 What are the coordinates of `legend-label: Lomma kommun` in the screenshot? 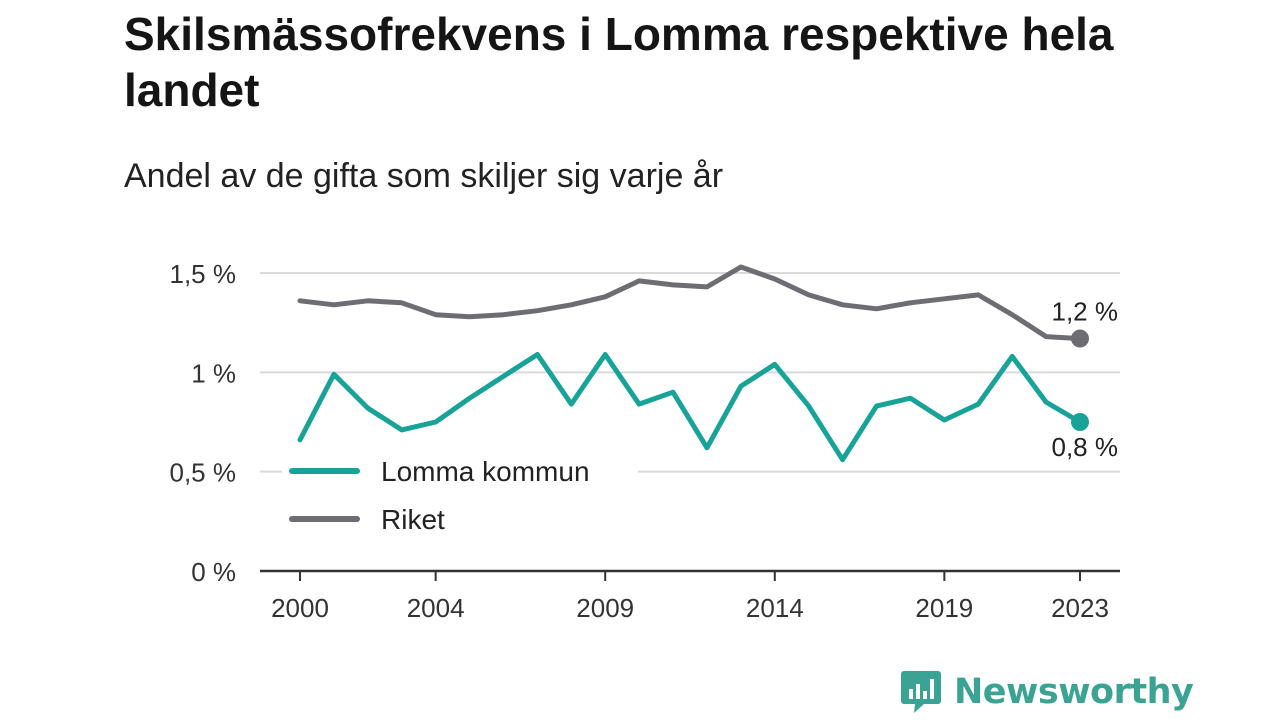 It's located at (485, 471).